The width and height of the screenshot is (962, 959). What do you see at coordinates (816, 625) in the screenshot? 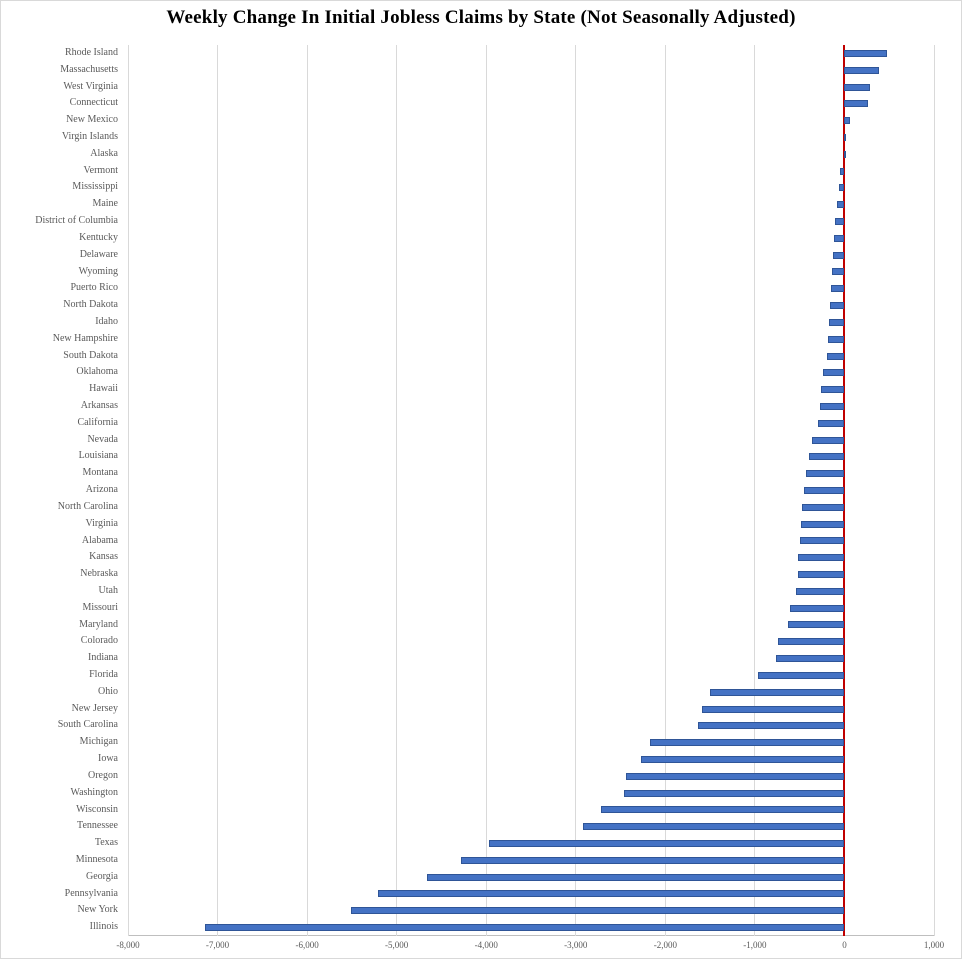
I see `bar-maryland` at bounding box center [816, 625].